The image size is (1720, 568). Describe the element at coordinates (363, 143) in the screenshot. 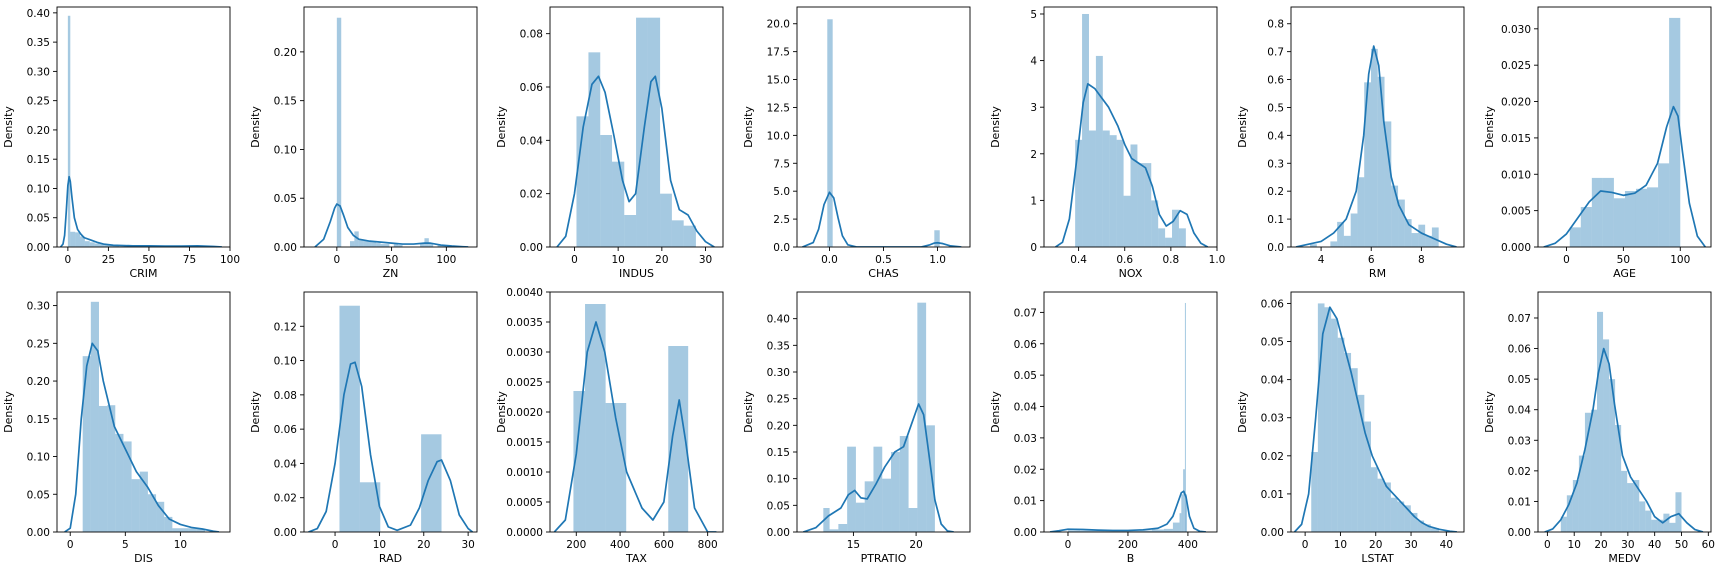

I see `subplot-zn: 0 50 100 0.00 0.05 0.10 0.15 0.20 ZN Density` at that location.